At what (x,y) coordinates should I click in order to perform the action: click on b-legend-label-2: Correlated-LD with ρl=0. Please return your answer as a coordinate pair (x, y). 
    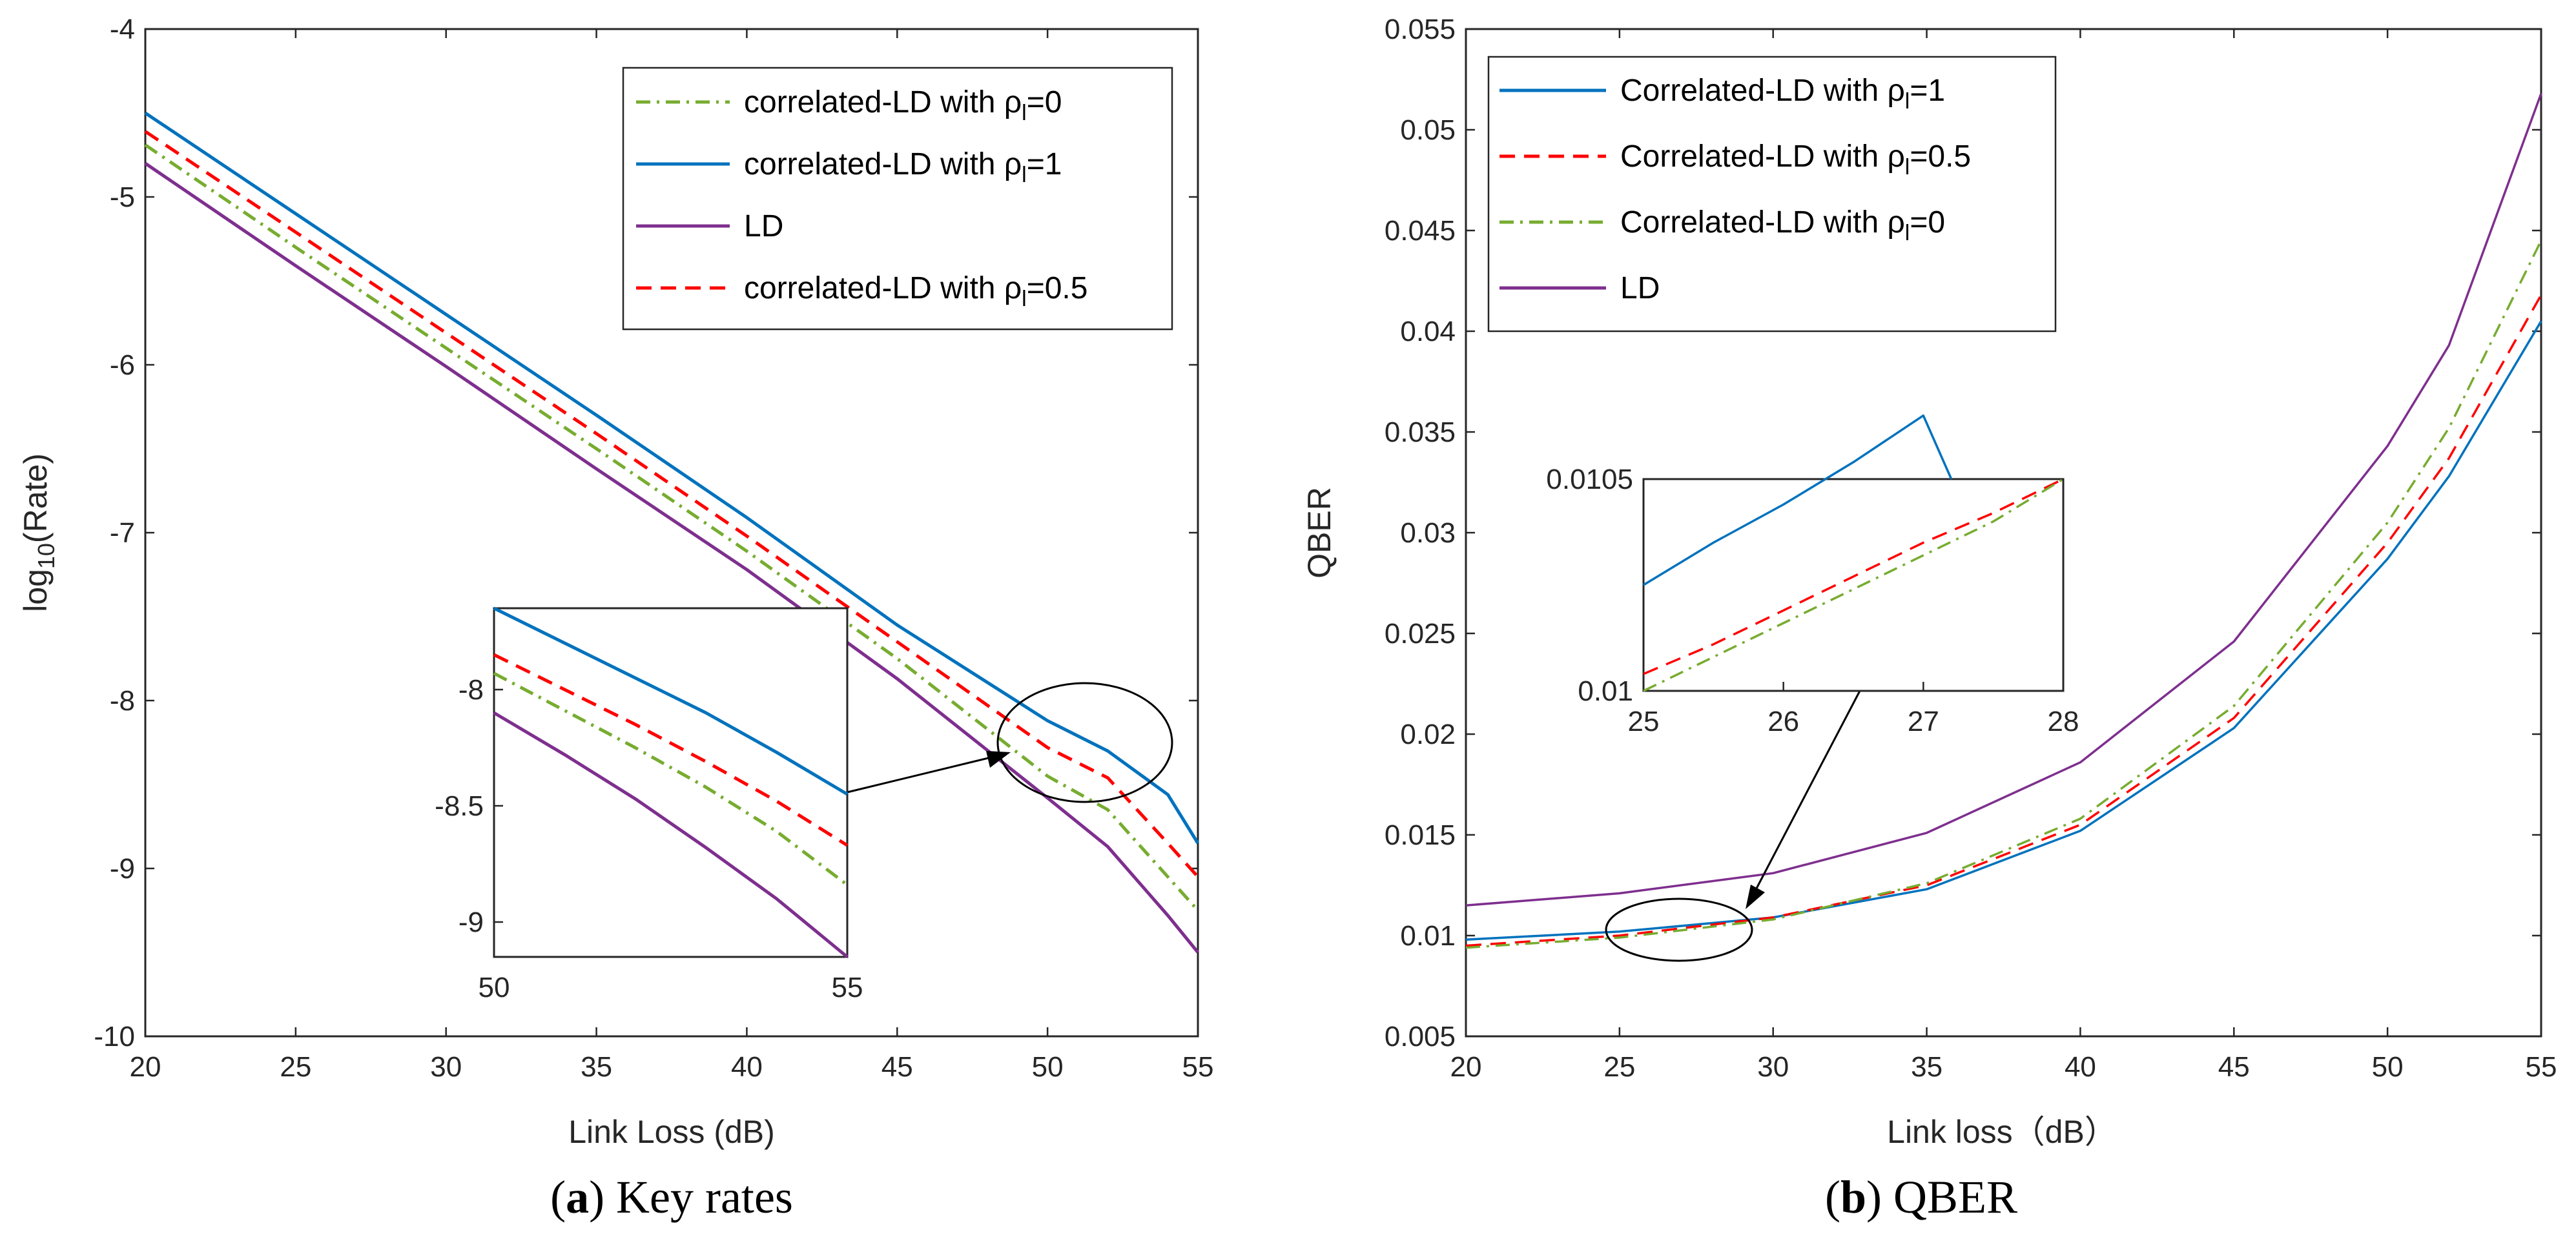
    Looking at the image, I should click on (1782, 225).